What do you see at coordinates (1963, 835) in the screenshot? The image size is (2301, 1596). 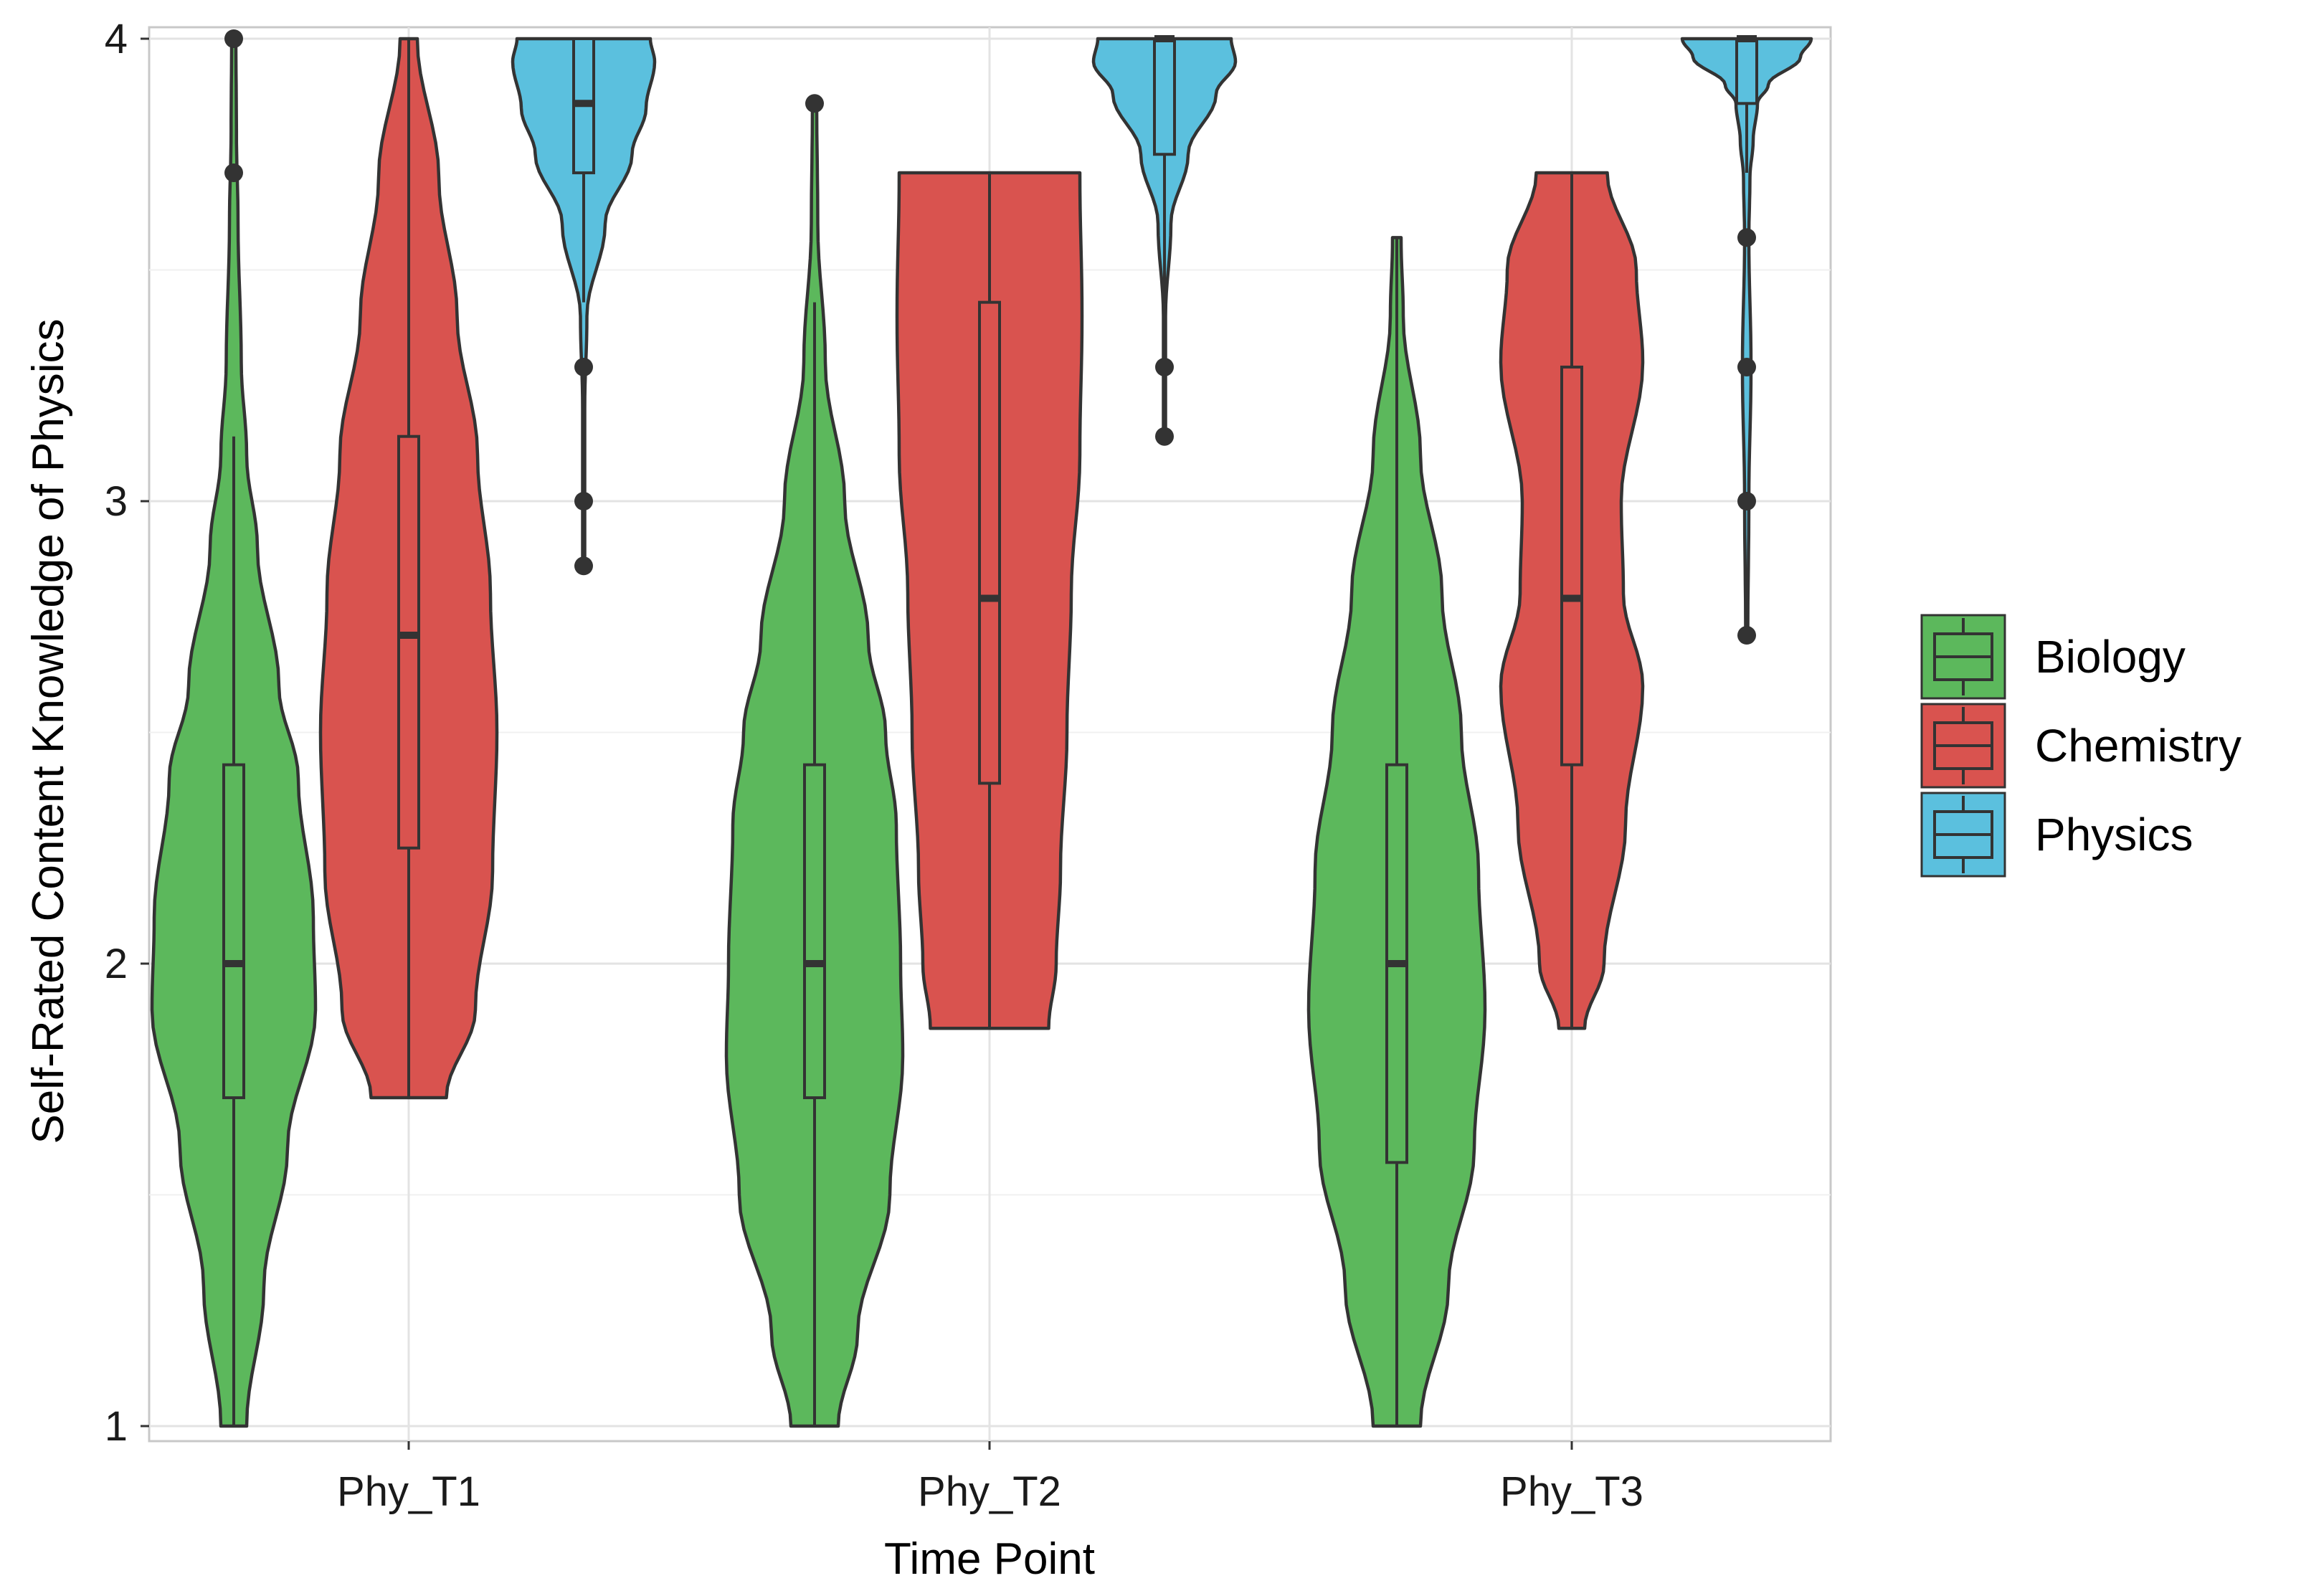 I see `legend-key-physics` at bounding box center [1963, 835].